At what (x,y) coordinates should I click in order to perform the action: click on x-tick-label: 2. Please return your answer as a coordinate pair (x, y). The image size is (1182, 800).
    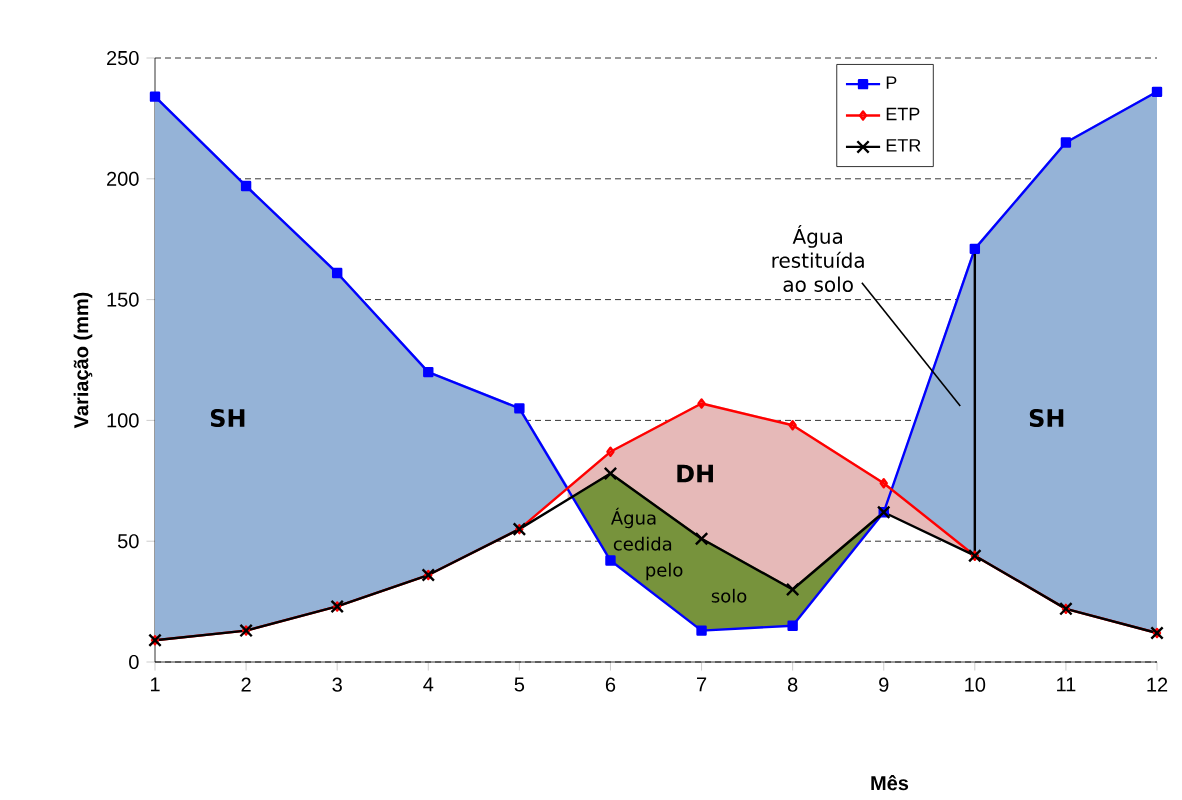
    Looking at the image, I should click on (246, 684).